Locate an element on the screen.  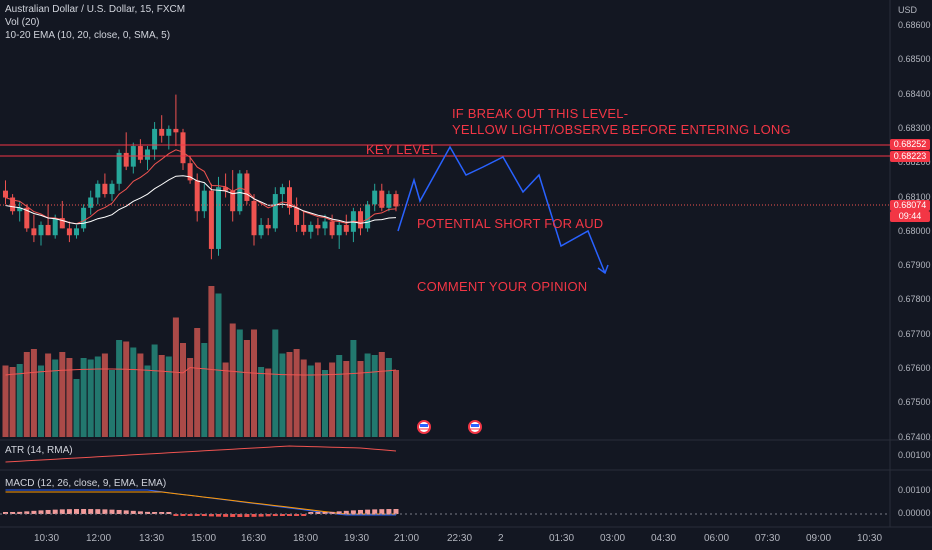
price-axis-currency: USD is located at coordinates (908, 10).